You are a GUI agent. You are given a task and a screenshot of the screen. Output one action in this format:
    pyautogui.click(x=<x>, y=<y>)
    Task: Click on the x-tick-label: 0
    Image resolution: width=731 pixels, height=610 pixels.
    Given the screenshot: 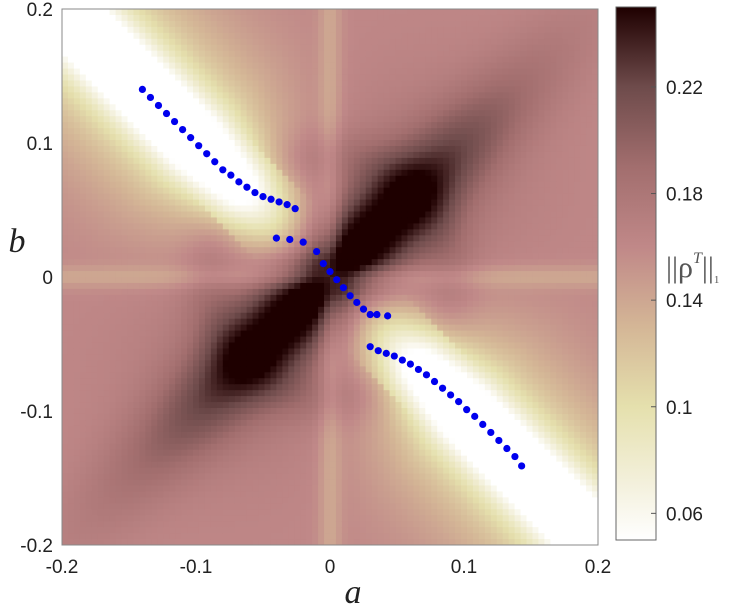 What is the action you would take?
    pyautogui.click(x=330, y=567)
    